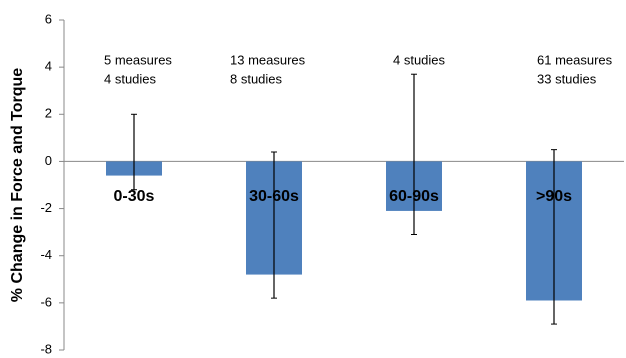 This screenshot has width=626, height=358. What do you see at coordinates (46, 254) in the screenshot?
I see `y-tick-label: -4` at bounding box center [46, 254].